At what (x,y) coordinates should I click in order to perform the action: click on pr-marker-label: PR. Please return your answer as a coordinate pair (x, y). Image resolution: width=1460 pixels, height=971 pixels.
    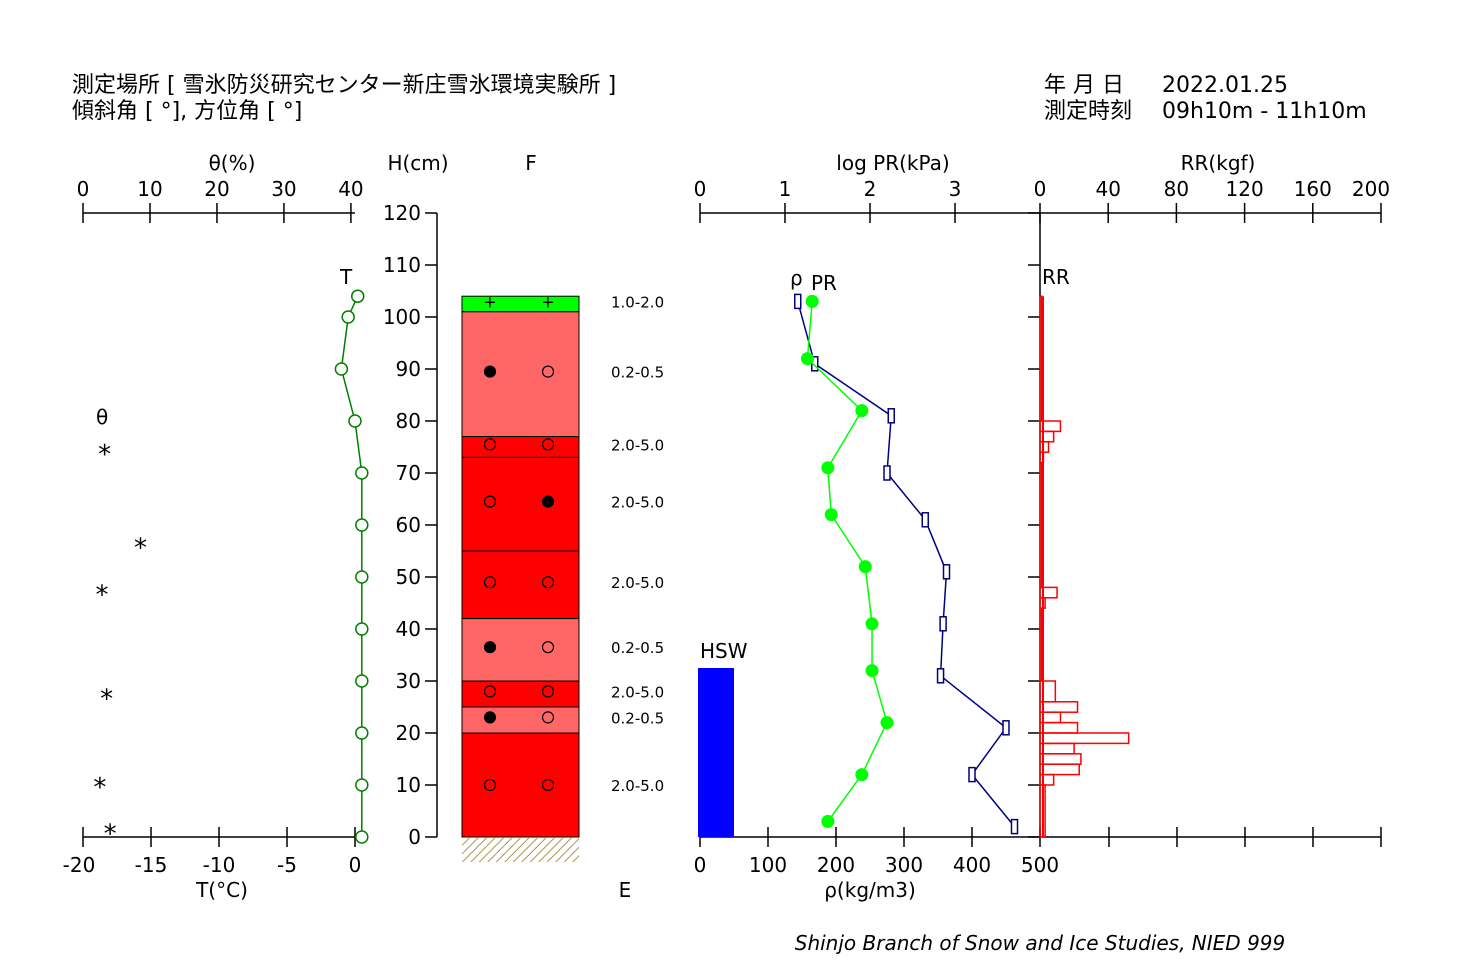
    Looking at the image, I should click on (824, 283).